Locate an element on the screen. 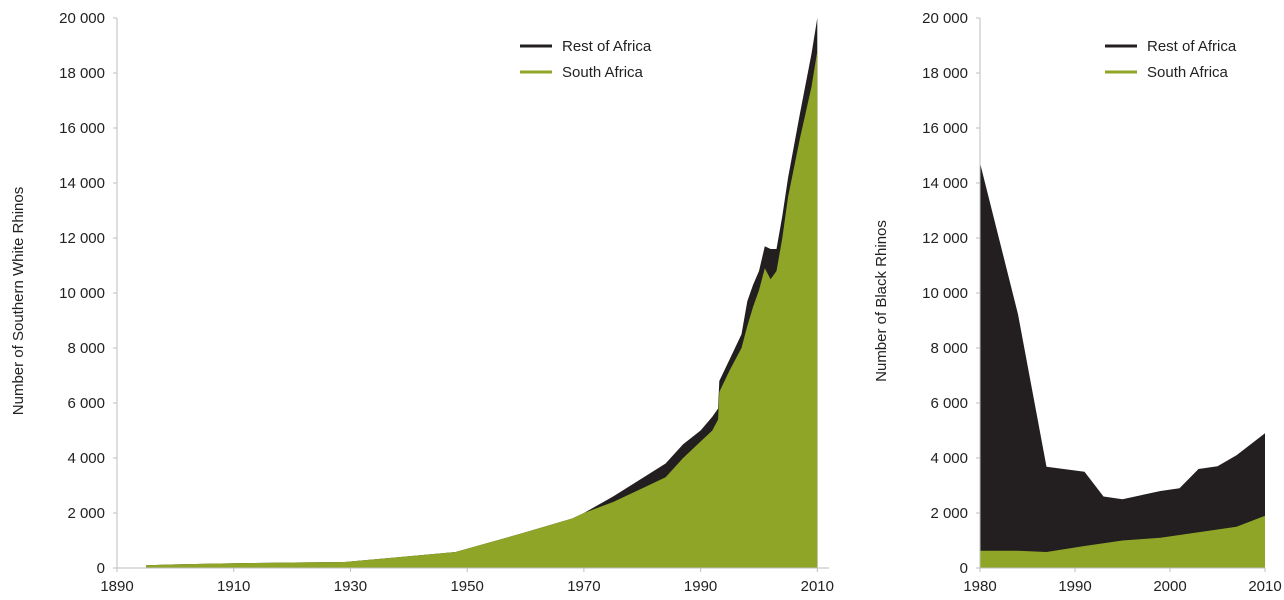  white-rhino-legend-label-sa: South Africa is located at coordinates (603, 72).